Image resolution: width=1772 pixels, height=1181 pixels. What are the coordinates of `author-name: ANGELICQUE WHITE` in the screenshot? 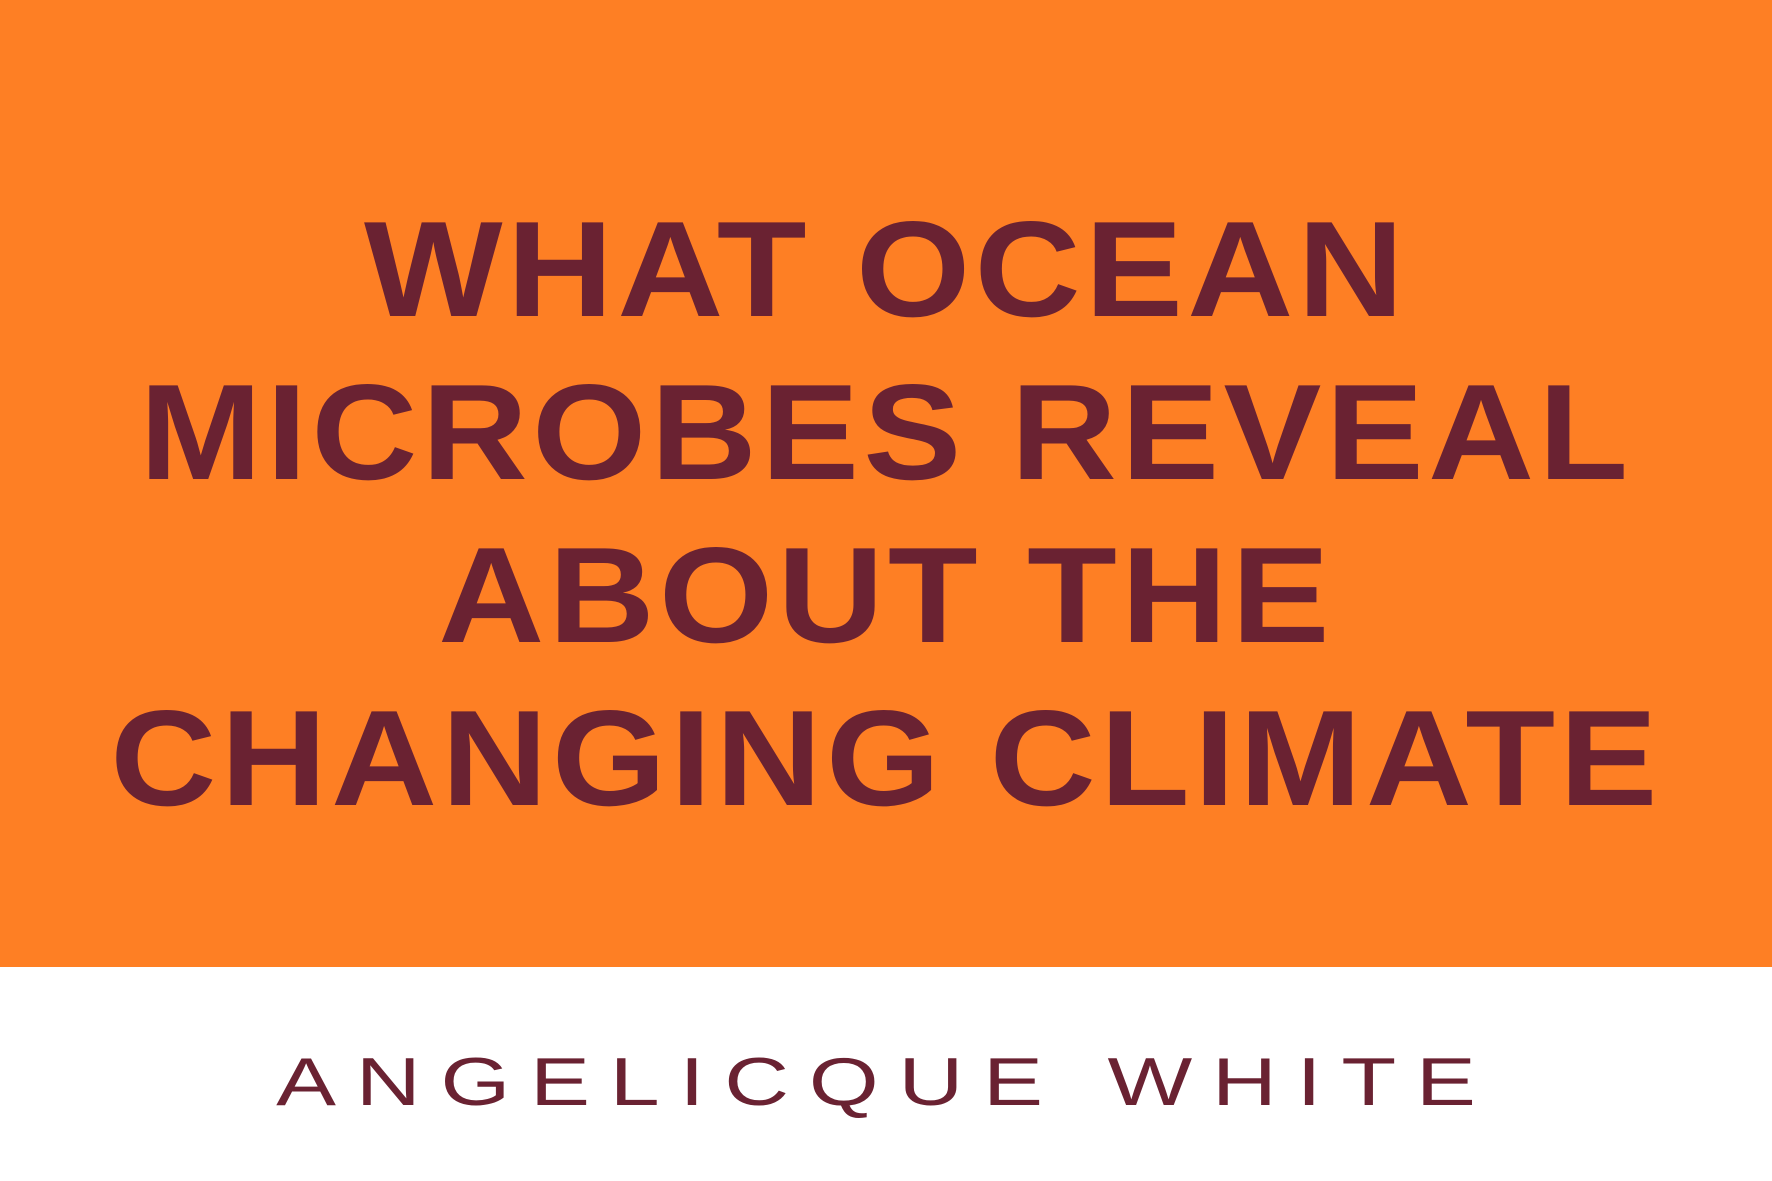 It's located at (886, 1082).